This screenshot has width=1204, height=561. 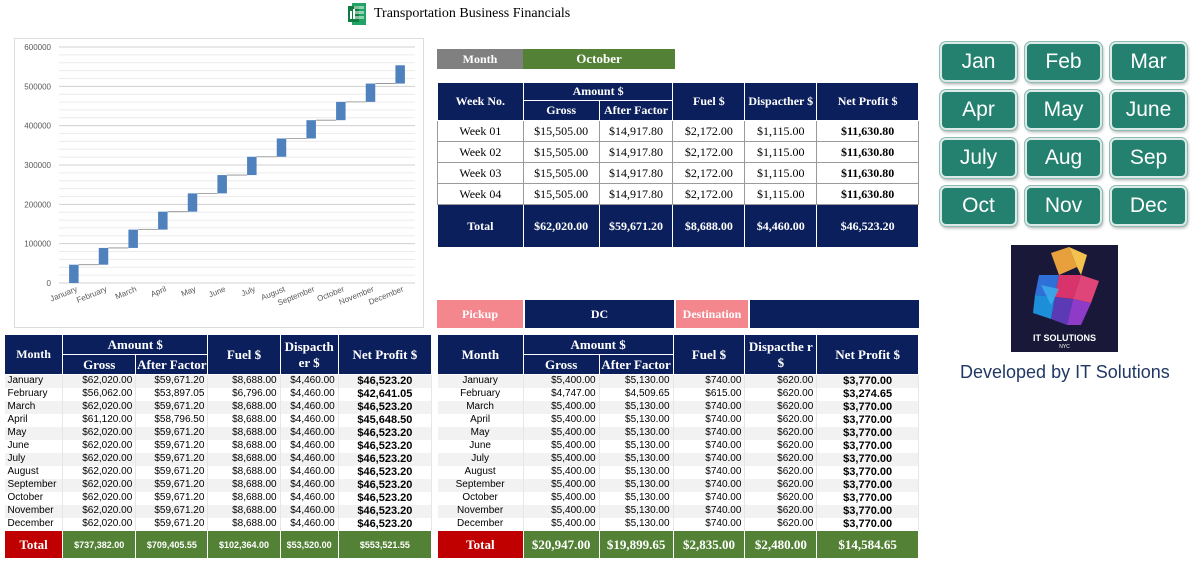 I want to click on month-button-feb: Feb, so click(x=1063, y=62).